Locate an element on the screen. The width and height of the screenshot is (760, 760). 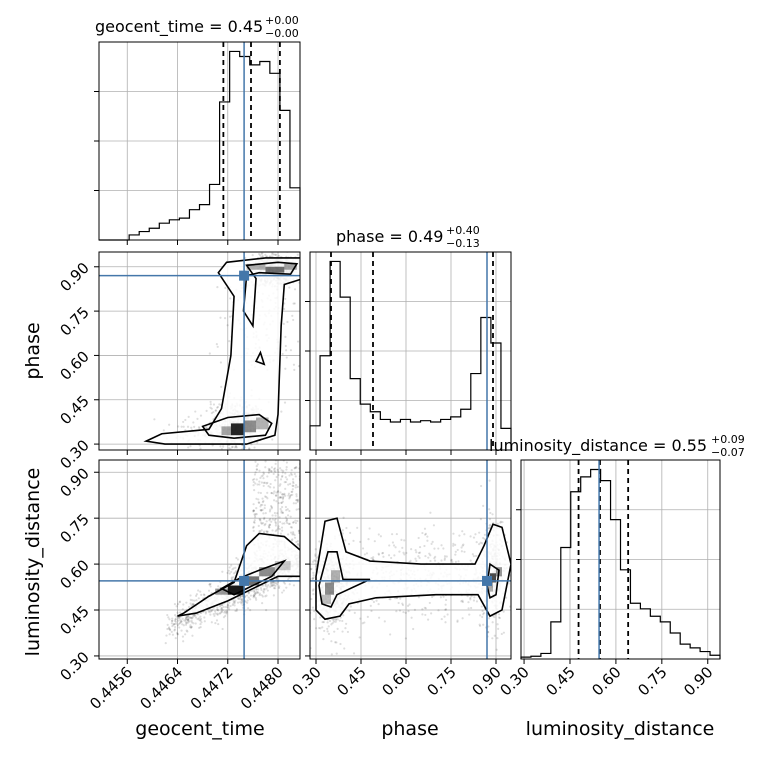
y-axis-label-luminosity-distance: luminosity_distance is located at coordinates (33, 562).